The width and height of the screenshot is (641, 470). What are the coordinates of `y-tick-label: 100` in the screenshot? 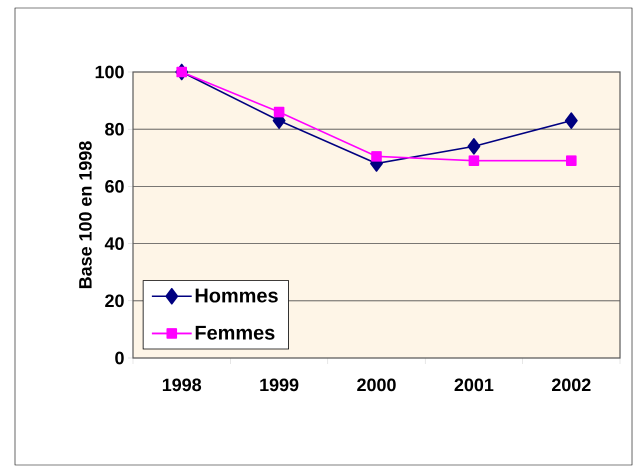 It's located at (110, 72).